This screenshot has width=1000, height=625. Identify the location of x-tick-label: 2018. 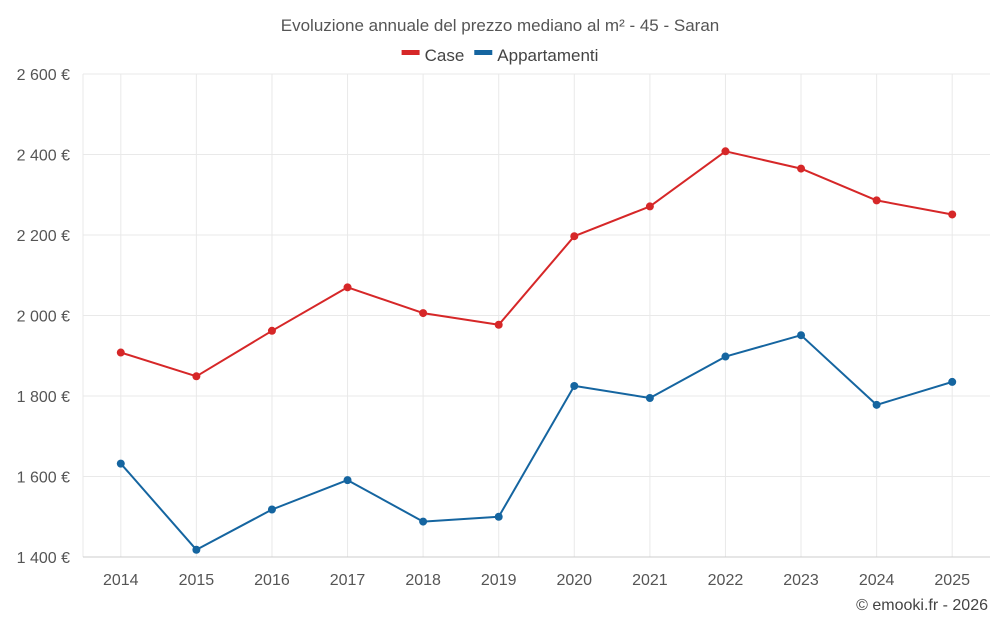
(423, 580).